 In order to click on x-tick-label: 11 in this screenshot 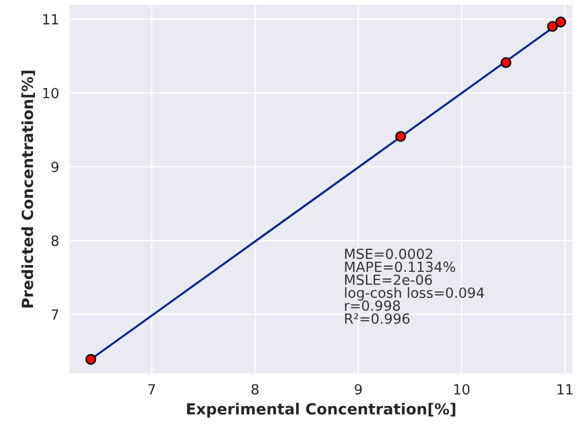, I will do `click(565, 389)`.